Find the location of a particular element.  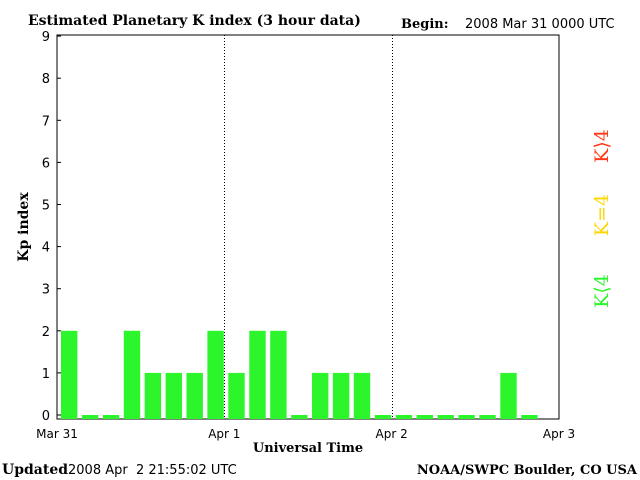

updated-label: Updated is located at coordinates (35, 470).